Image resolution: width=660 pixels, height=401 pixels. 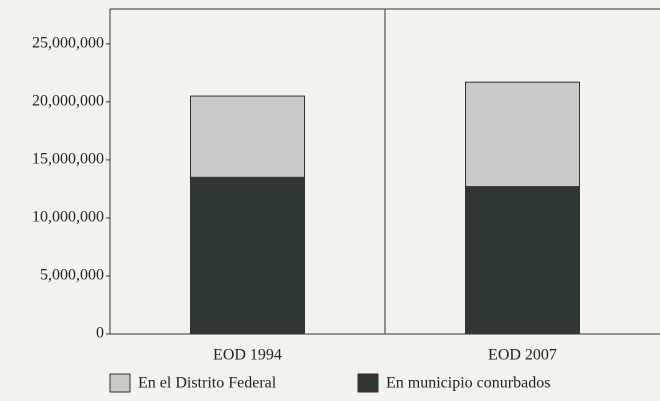 I want to click on y-tick-label: 20,000,000, so click(x=68, y=101).